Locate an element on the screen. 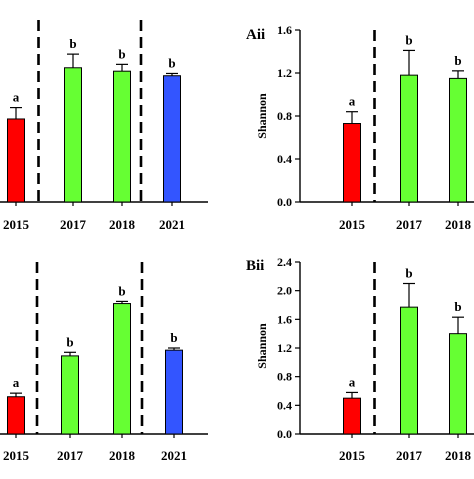 The image size is (474, 479). panel-label: Aii is located at coordinates (255, 35).